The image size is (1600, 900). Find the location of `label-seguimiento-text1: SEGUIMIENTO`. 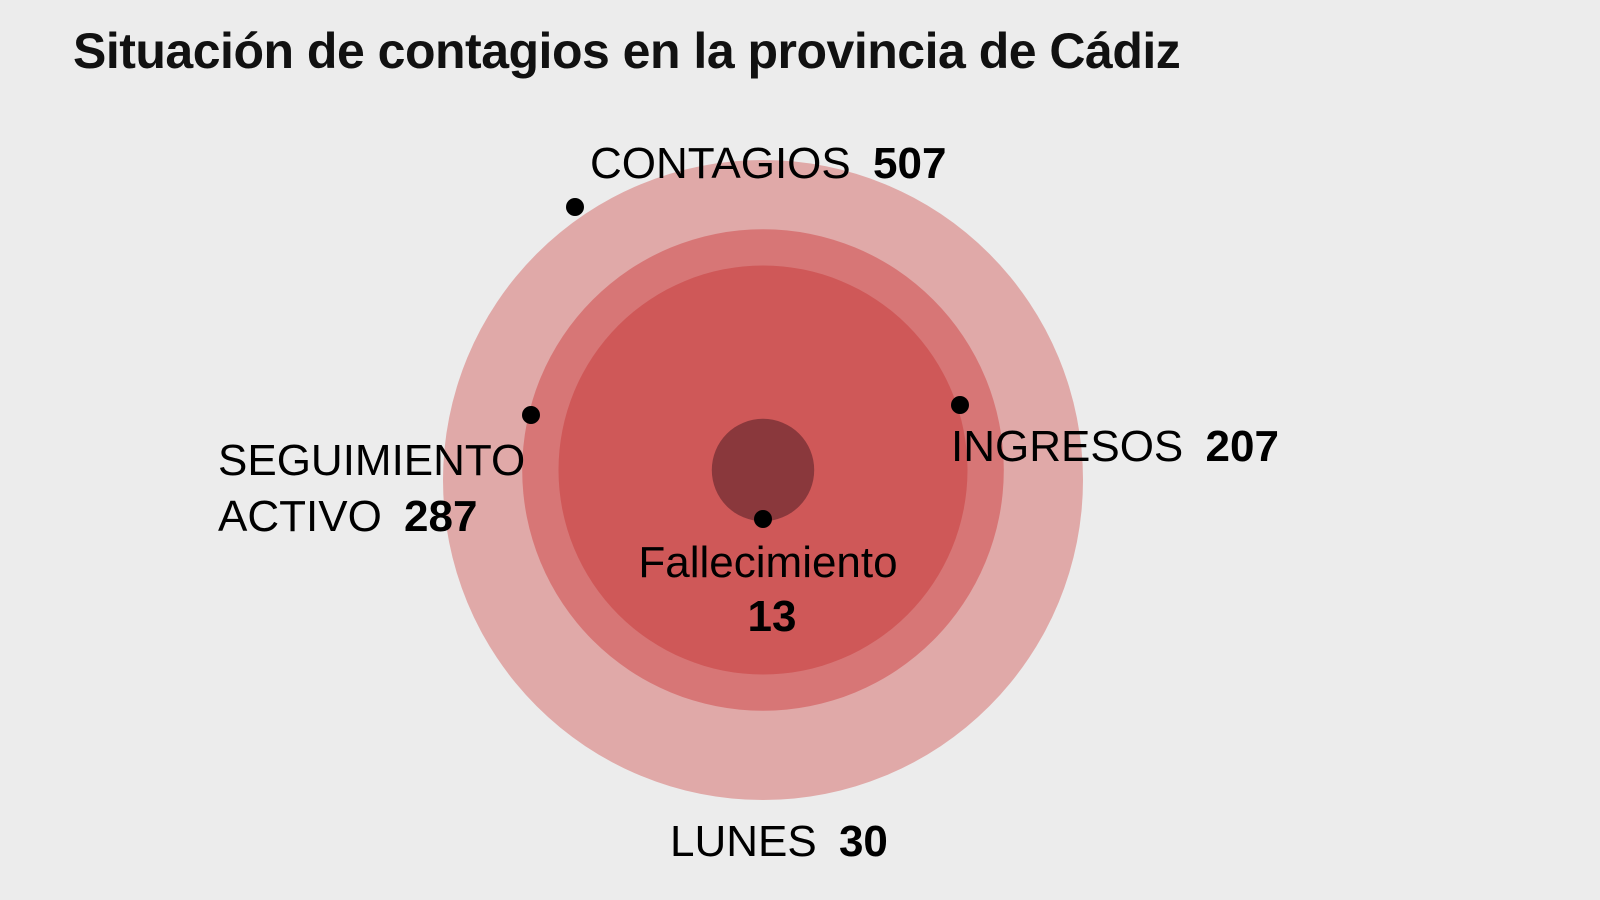

label-seguimiento-text1: SEGUIMIENTO is located at coordinates (371, 460).